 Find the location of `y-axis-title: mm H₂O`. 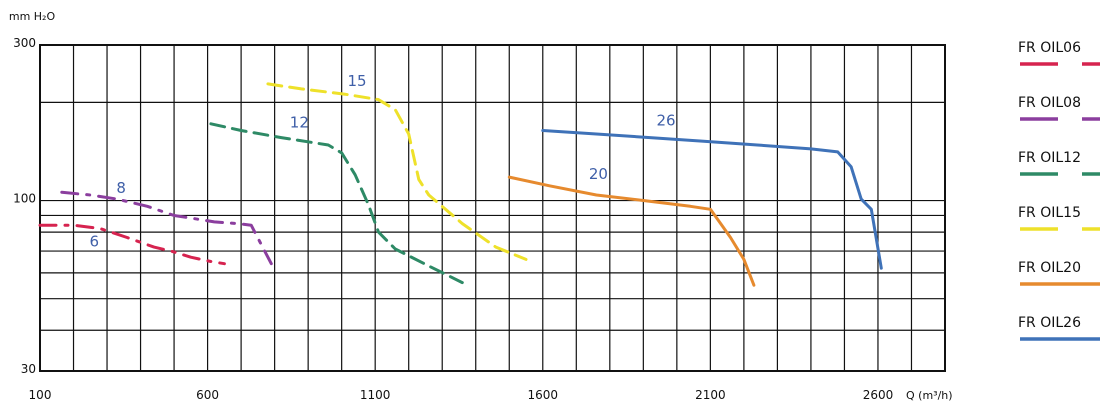

y-axis-title: mm H₂O is located at coordinates (32, 16).